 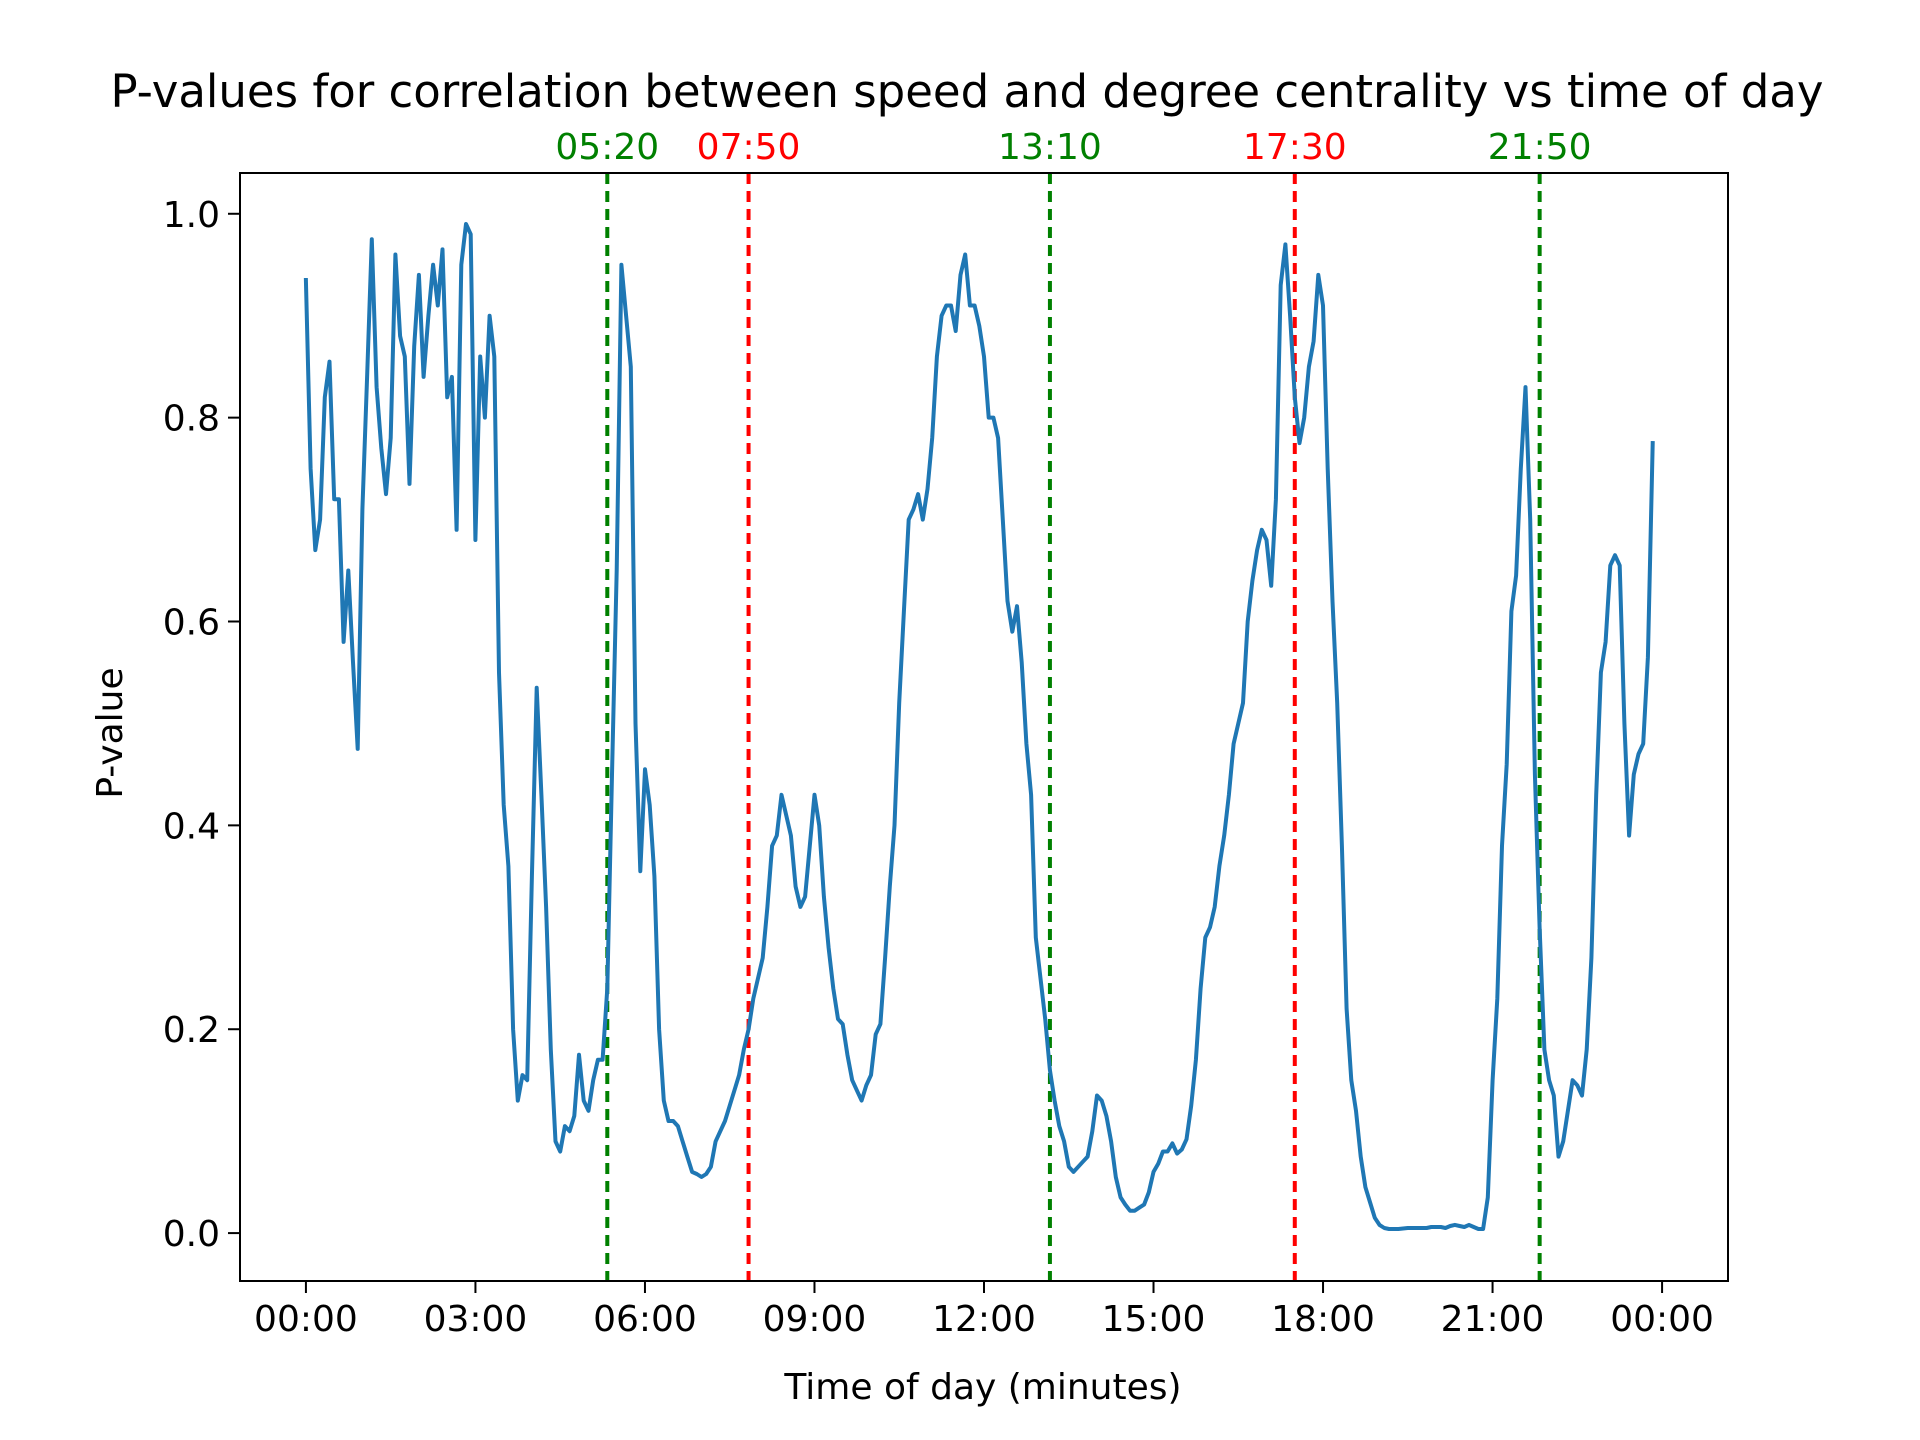 I want to click on x-tick-label: 12:00, so click(x=984, y=1319).